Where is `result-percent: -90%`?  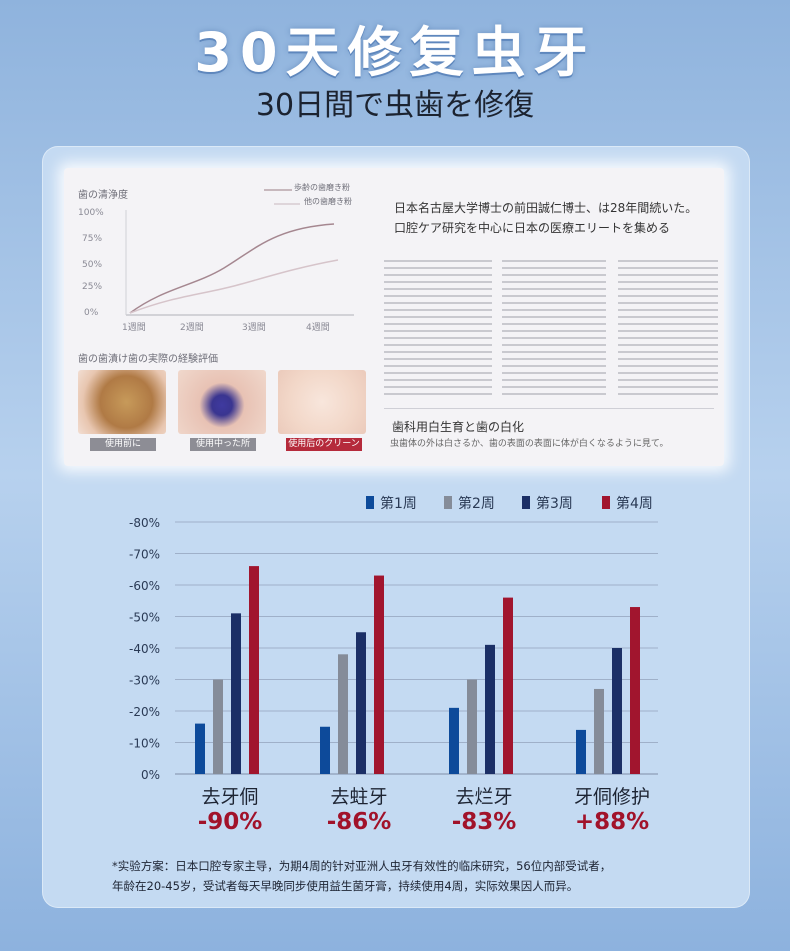 result-percent: -90% is located at coordinates (230, 822).